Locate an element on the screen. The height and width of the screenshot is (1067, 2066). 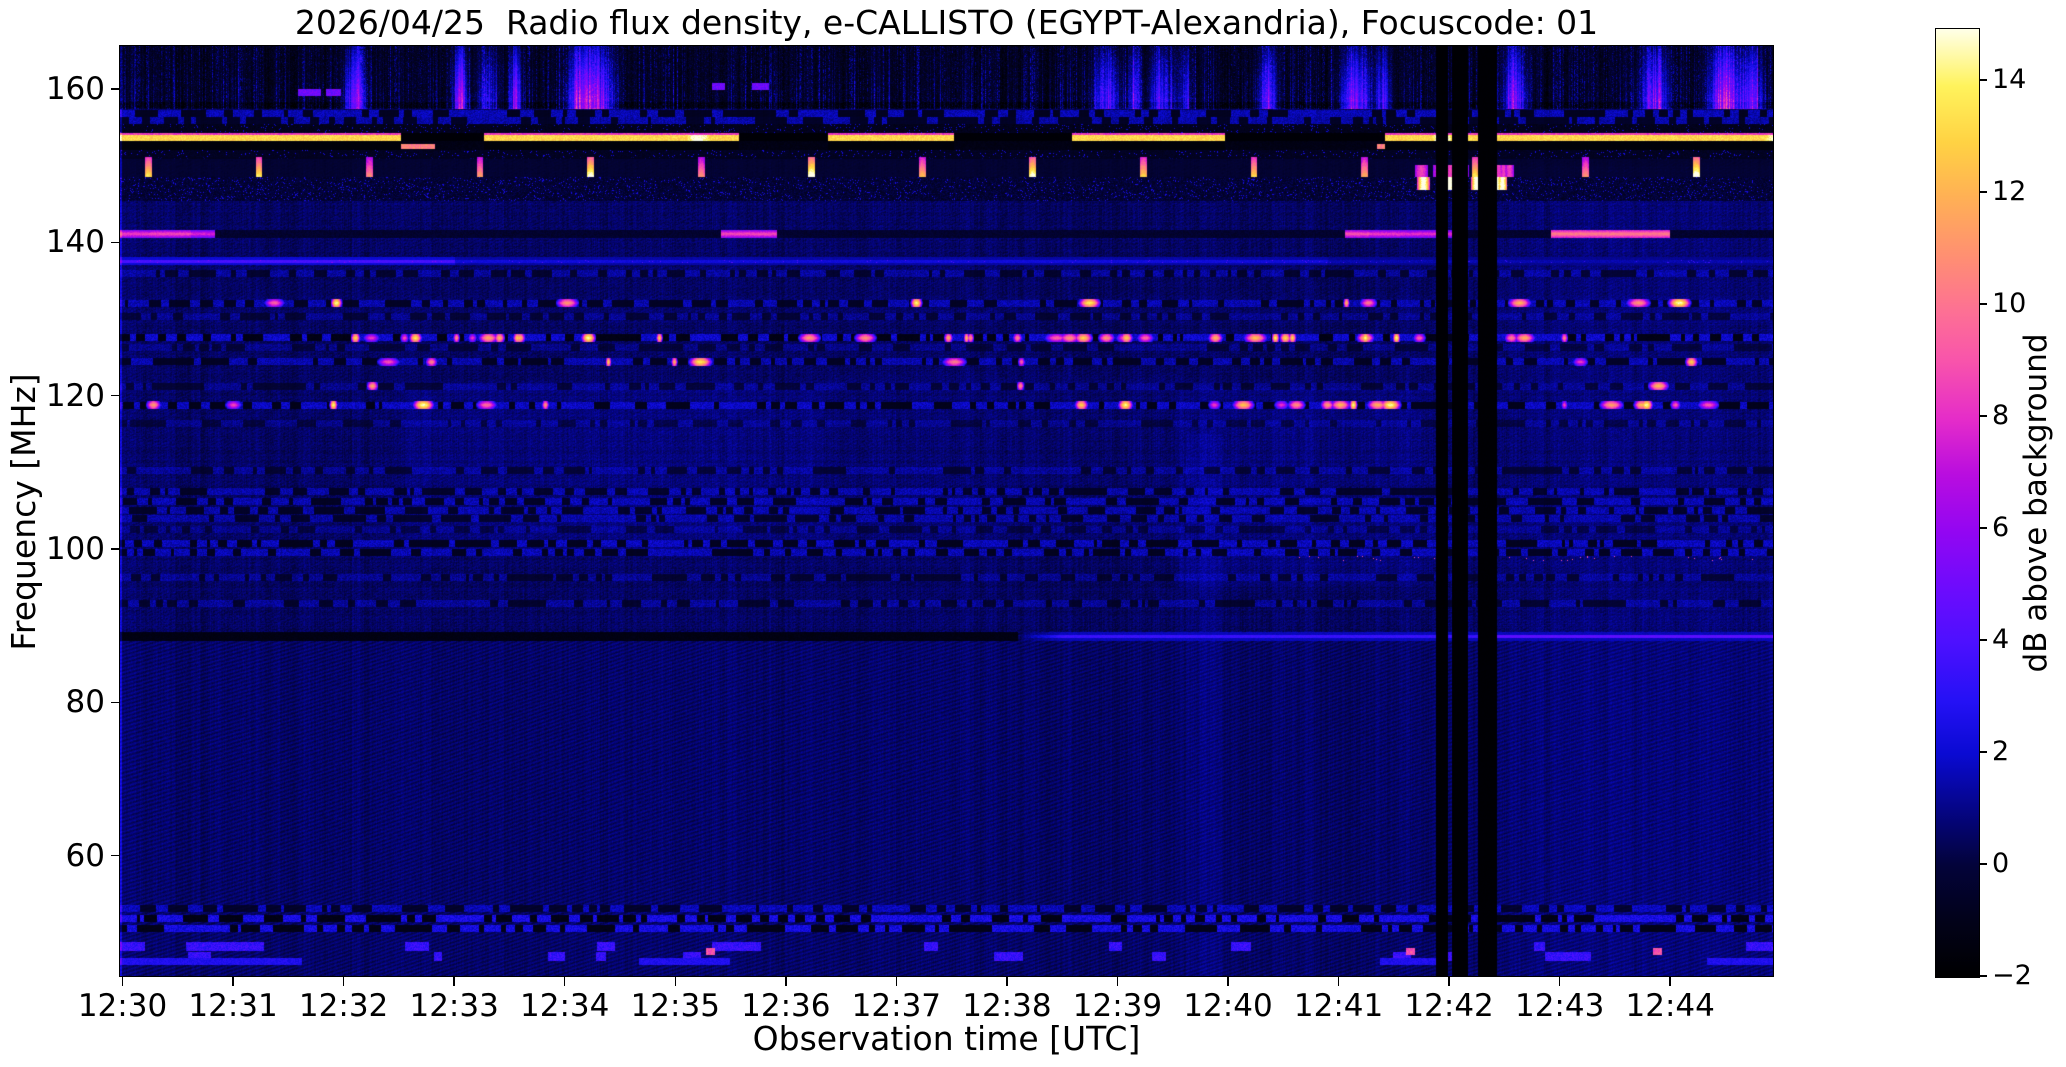
x-tick-label: 12:41 is located at coordinates (1338, 1006).